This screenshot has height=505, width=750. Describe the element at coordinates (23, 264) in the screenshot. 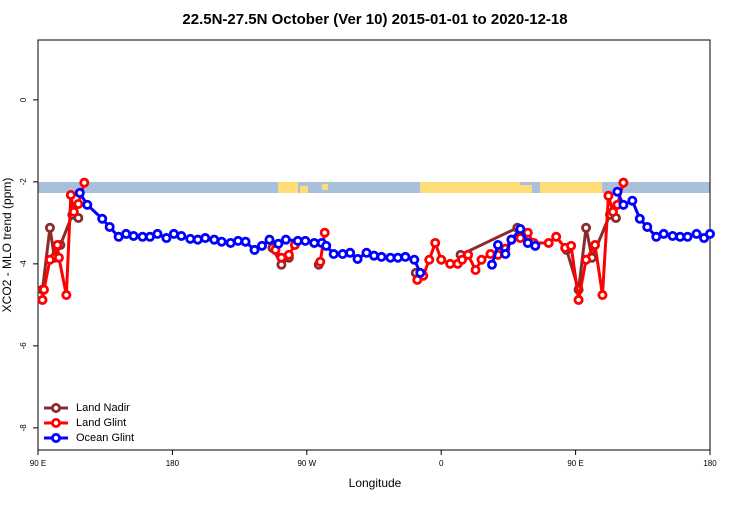

I see `y-tick-label: -4` at that location.